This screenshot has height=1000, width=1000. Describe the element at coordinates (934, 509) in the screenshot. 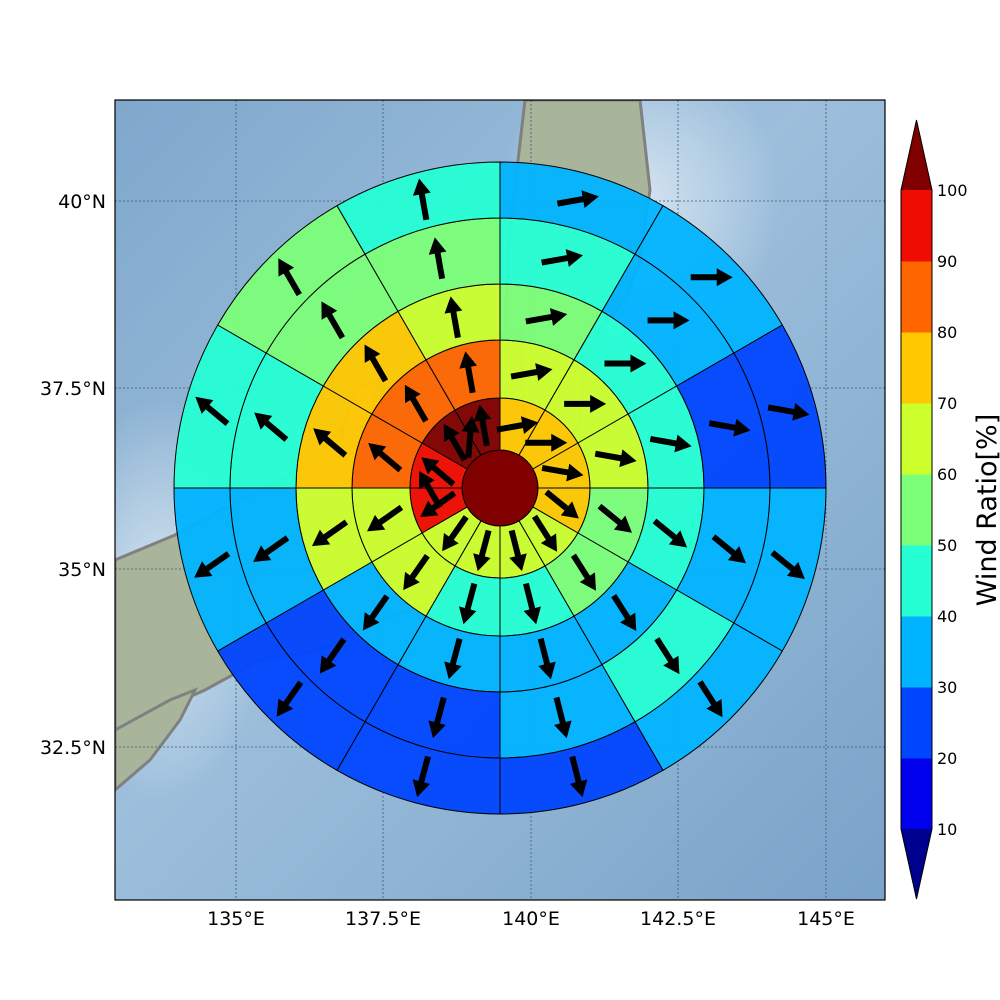

I see `colorbar: 10 20 30 40 50 60 70 80 90 100` at that location.